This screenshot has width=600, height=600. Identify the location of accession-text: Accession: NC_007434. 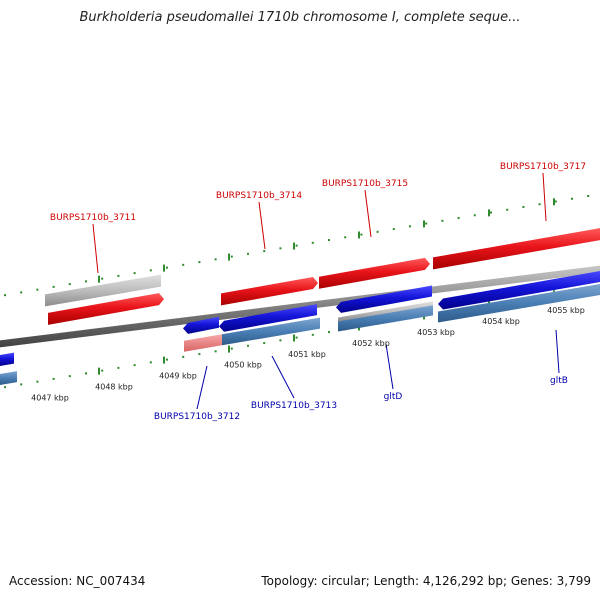
(77, 581).